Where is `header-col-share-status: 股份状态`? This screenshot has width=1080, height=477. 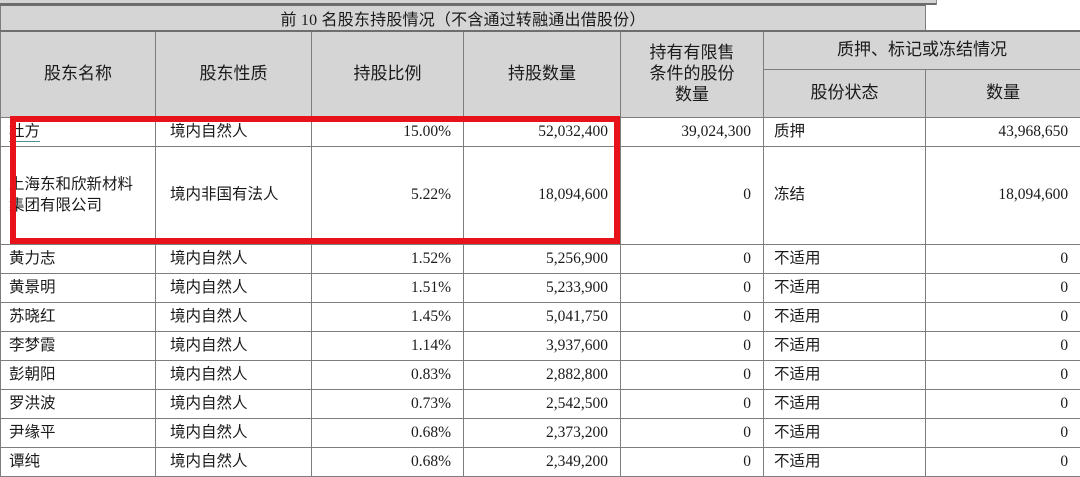
header-col-share-status: 股份状态 is located at coordinates (845, 93).